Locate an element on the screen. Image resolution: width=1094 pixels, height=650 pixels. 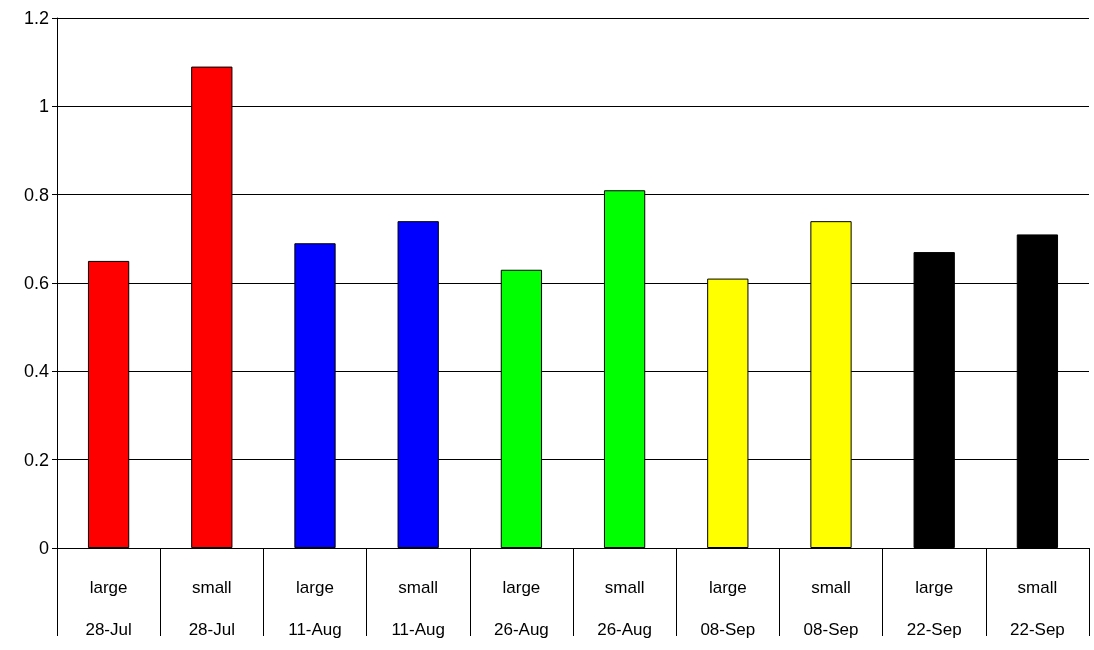
category-label: small 08-Sep is located at coordinates (831, 608).